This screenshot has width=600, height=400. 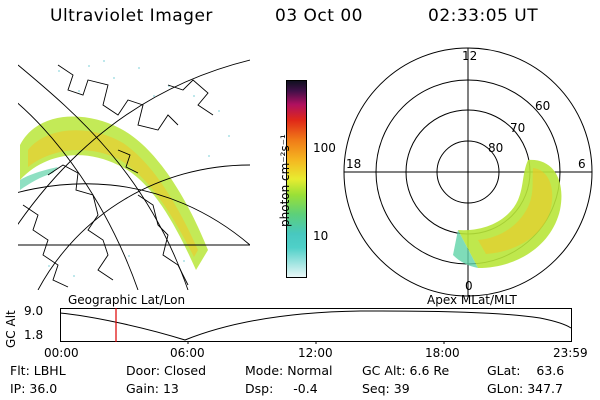 What do you see at coordinates (187, 353) in the screenshot?
I see `x-tick-0600: 06:00` at bounding box center [187, 353].